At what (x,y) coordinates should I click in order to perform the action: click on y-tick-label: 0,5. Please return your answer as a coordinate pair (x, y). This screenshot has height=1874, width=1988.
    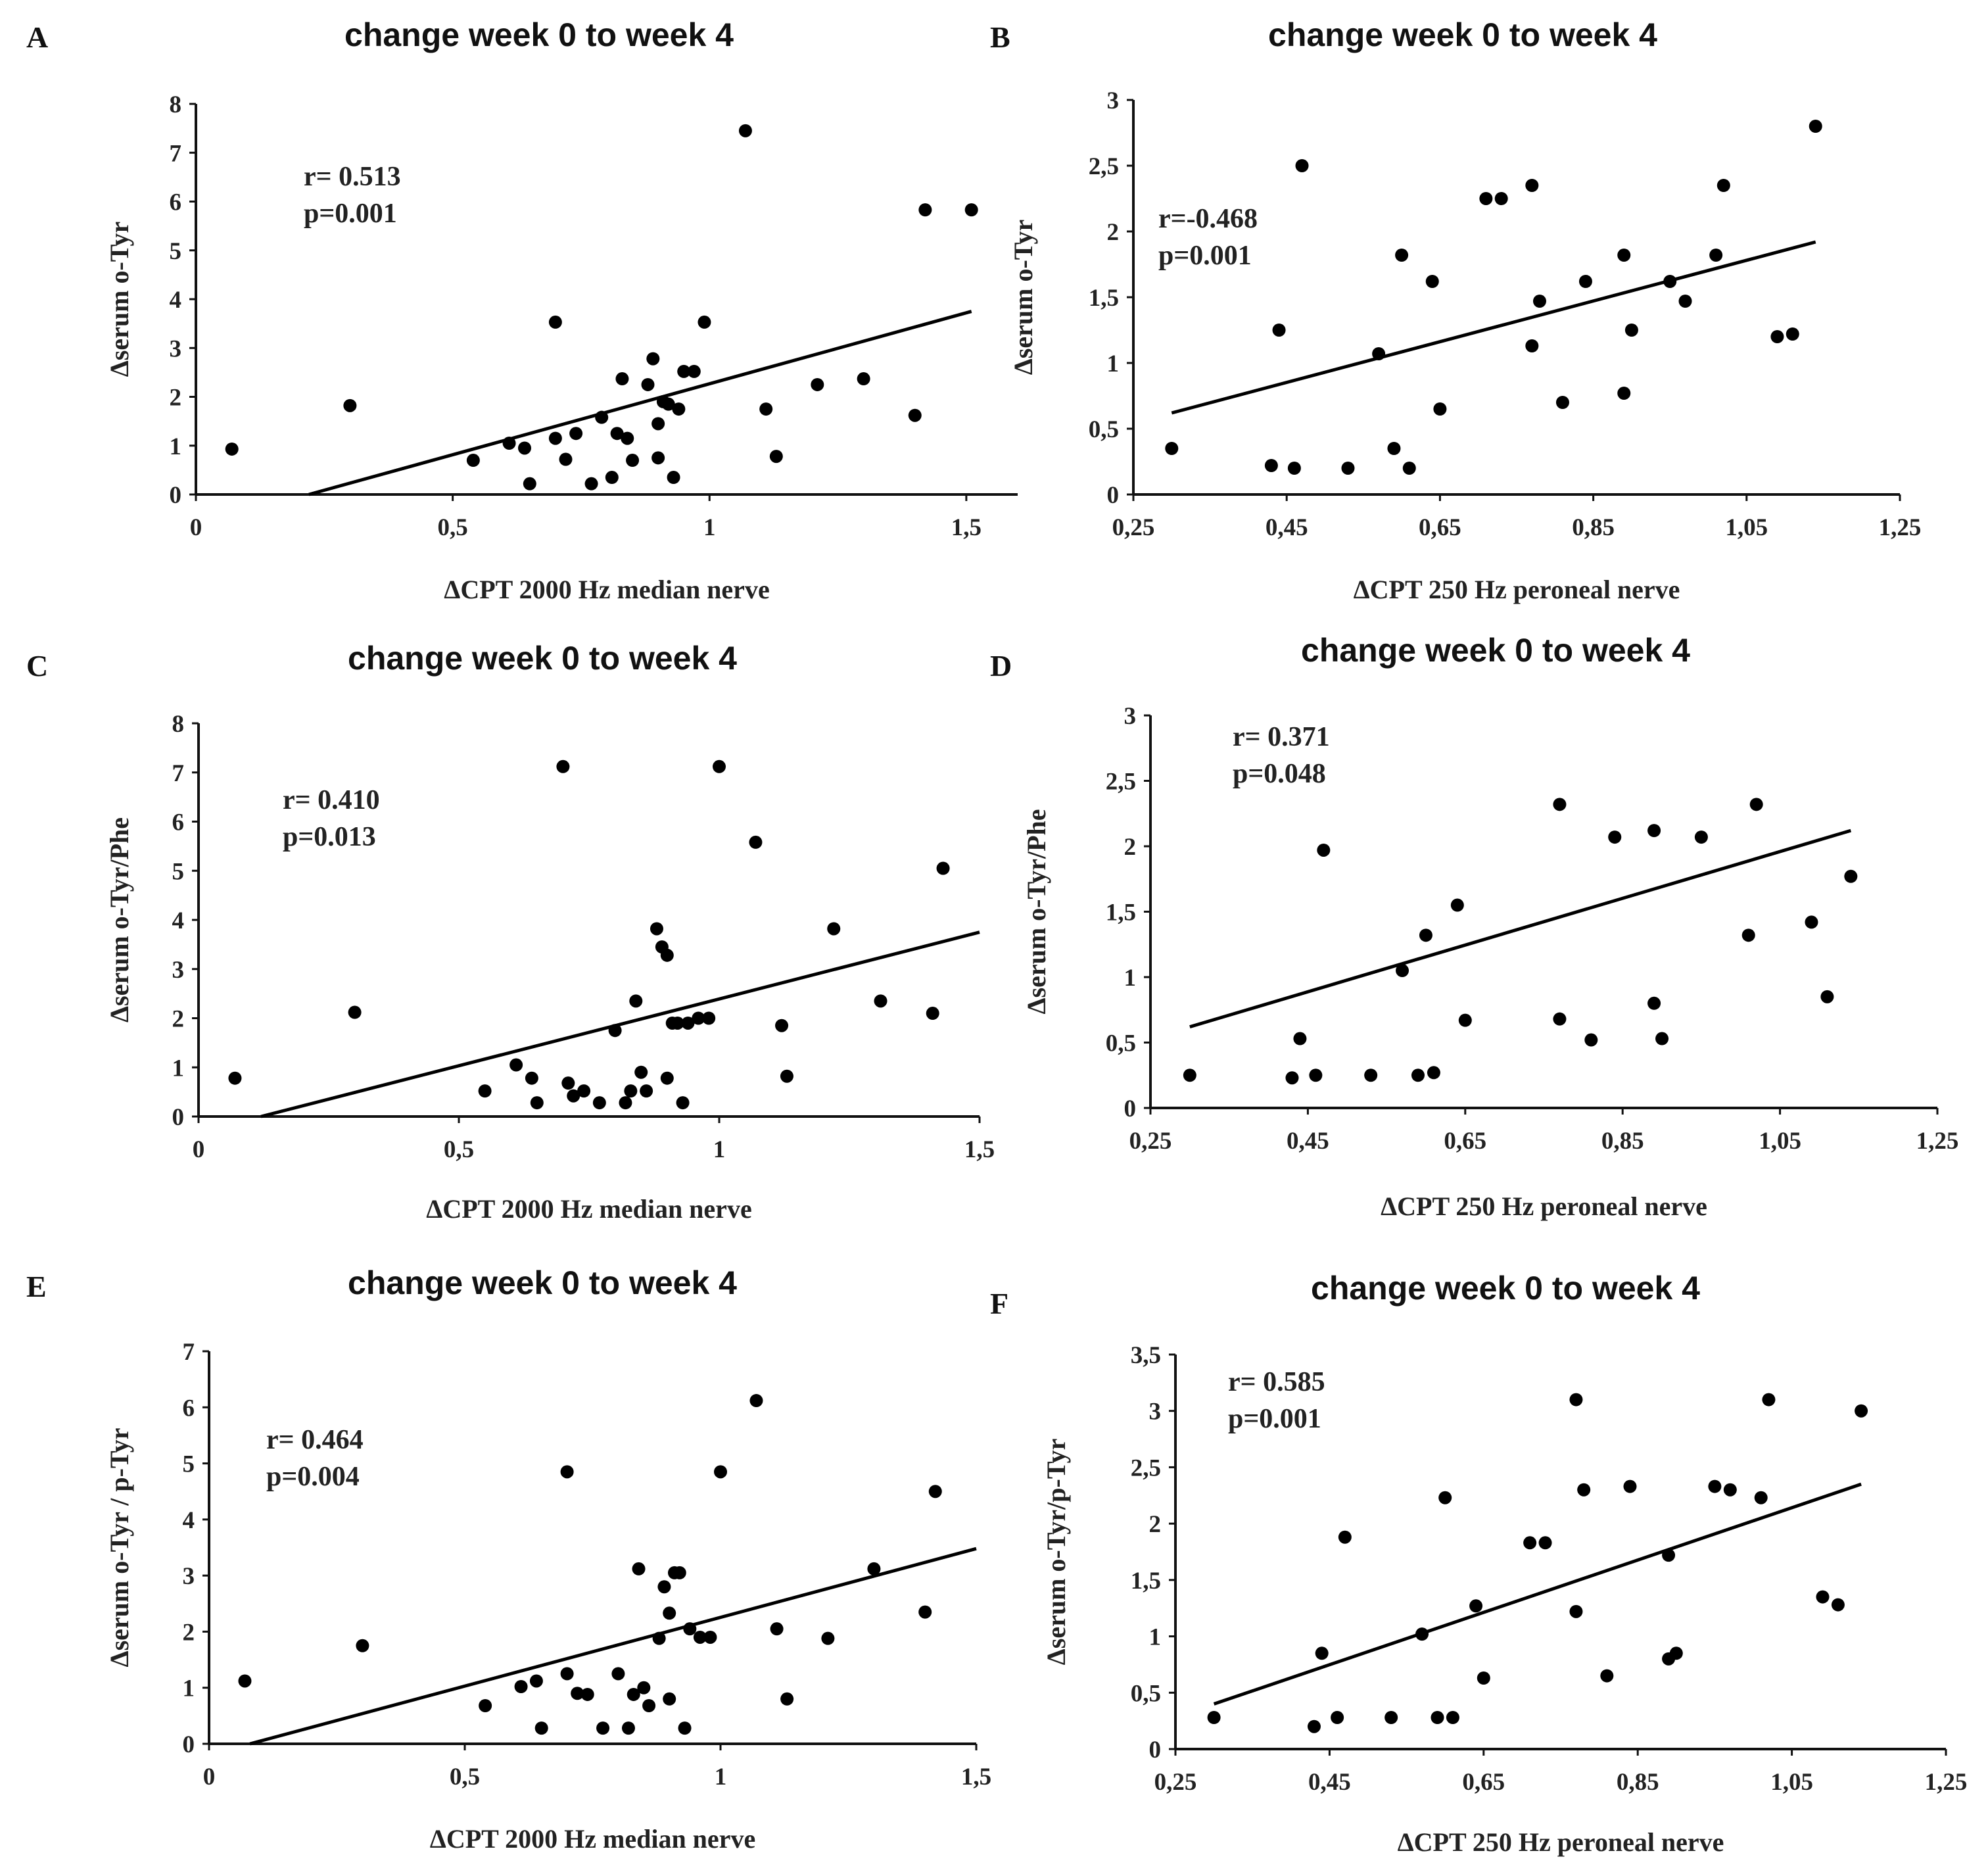
    Looking at the image, I should click on (1104, 429).